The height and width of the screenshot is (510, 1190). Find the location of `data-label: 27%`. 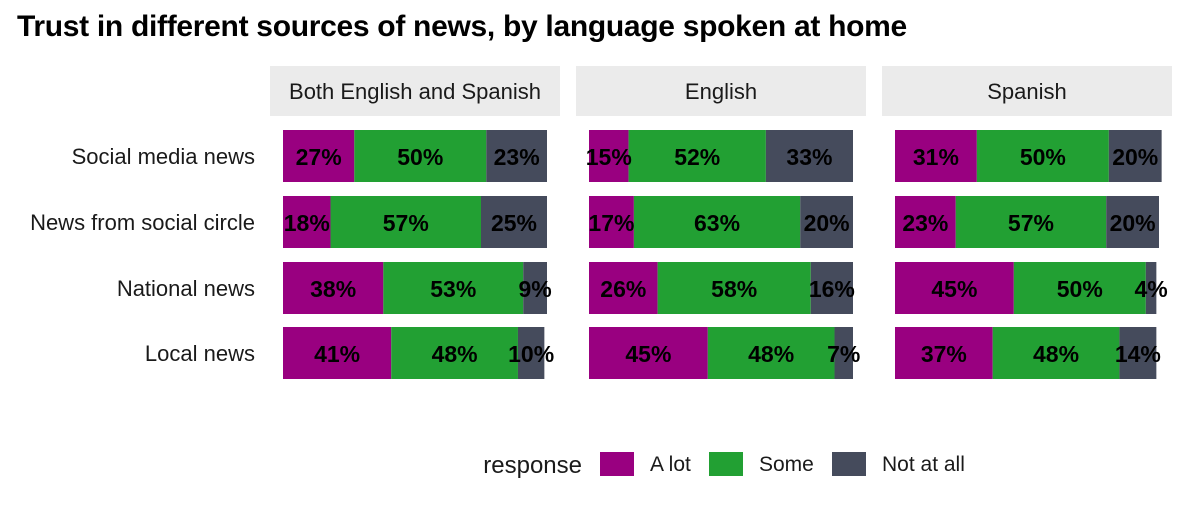

data-label: 27% is located at coordinates (319, 157).